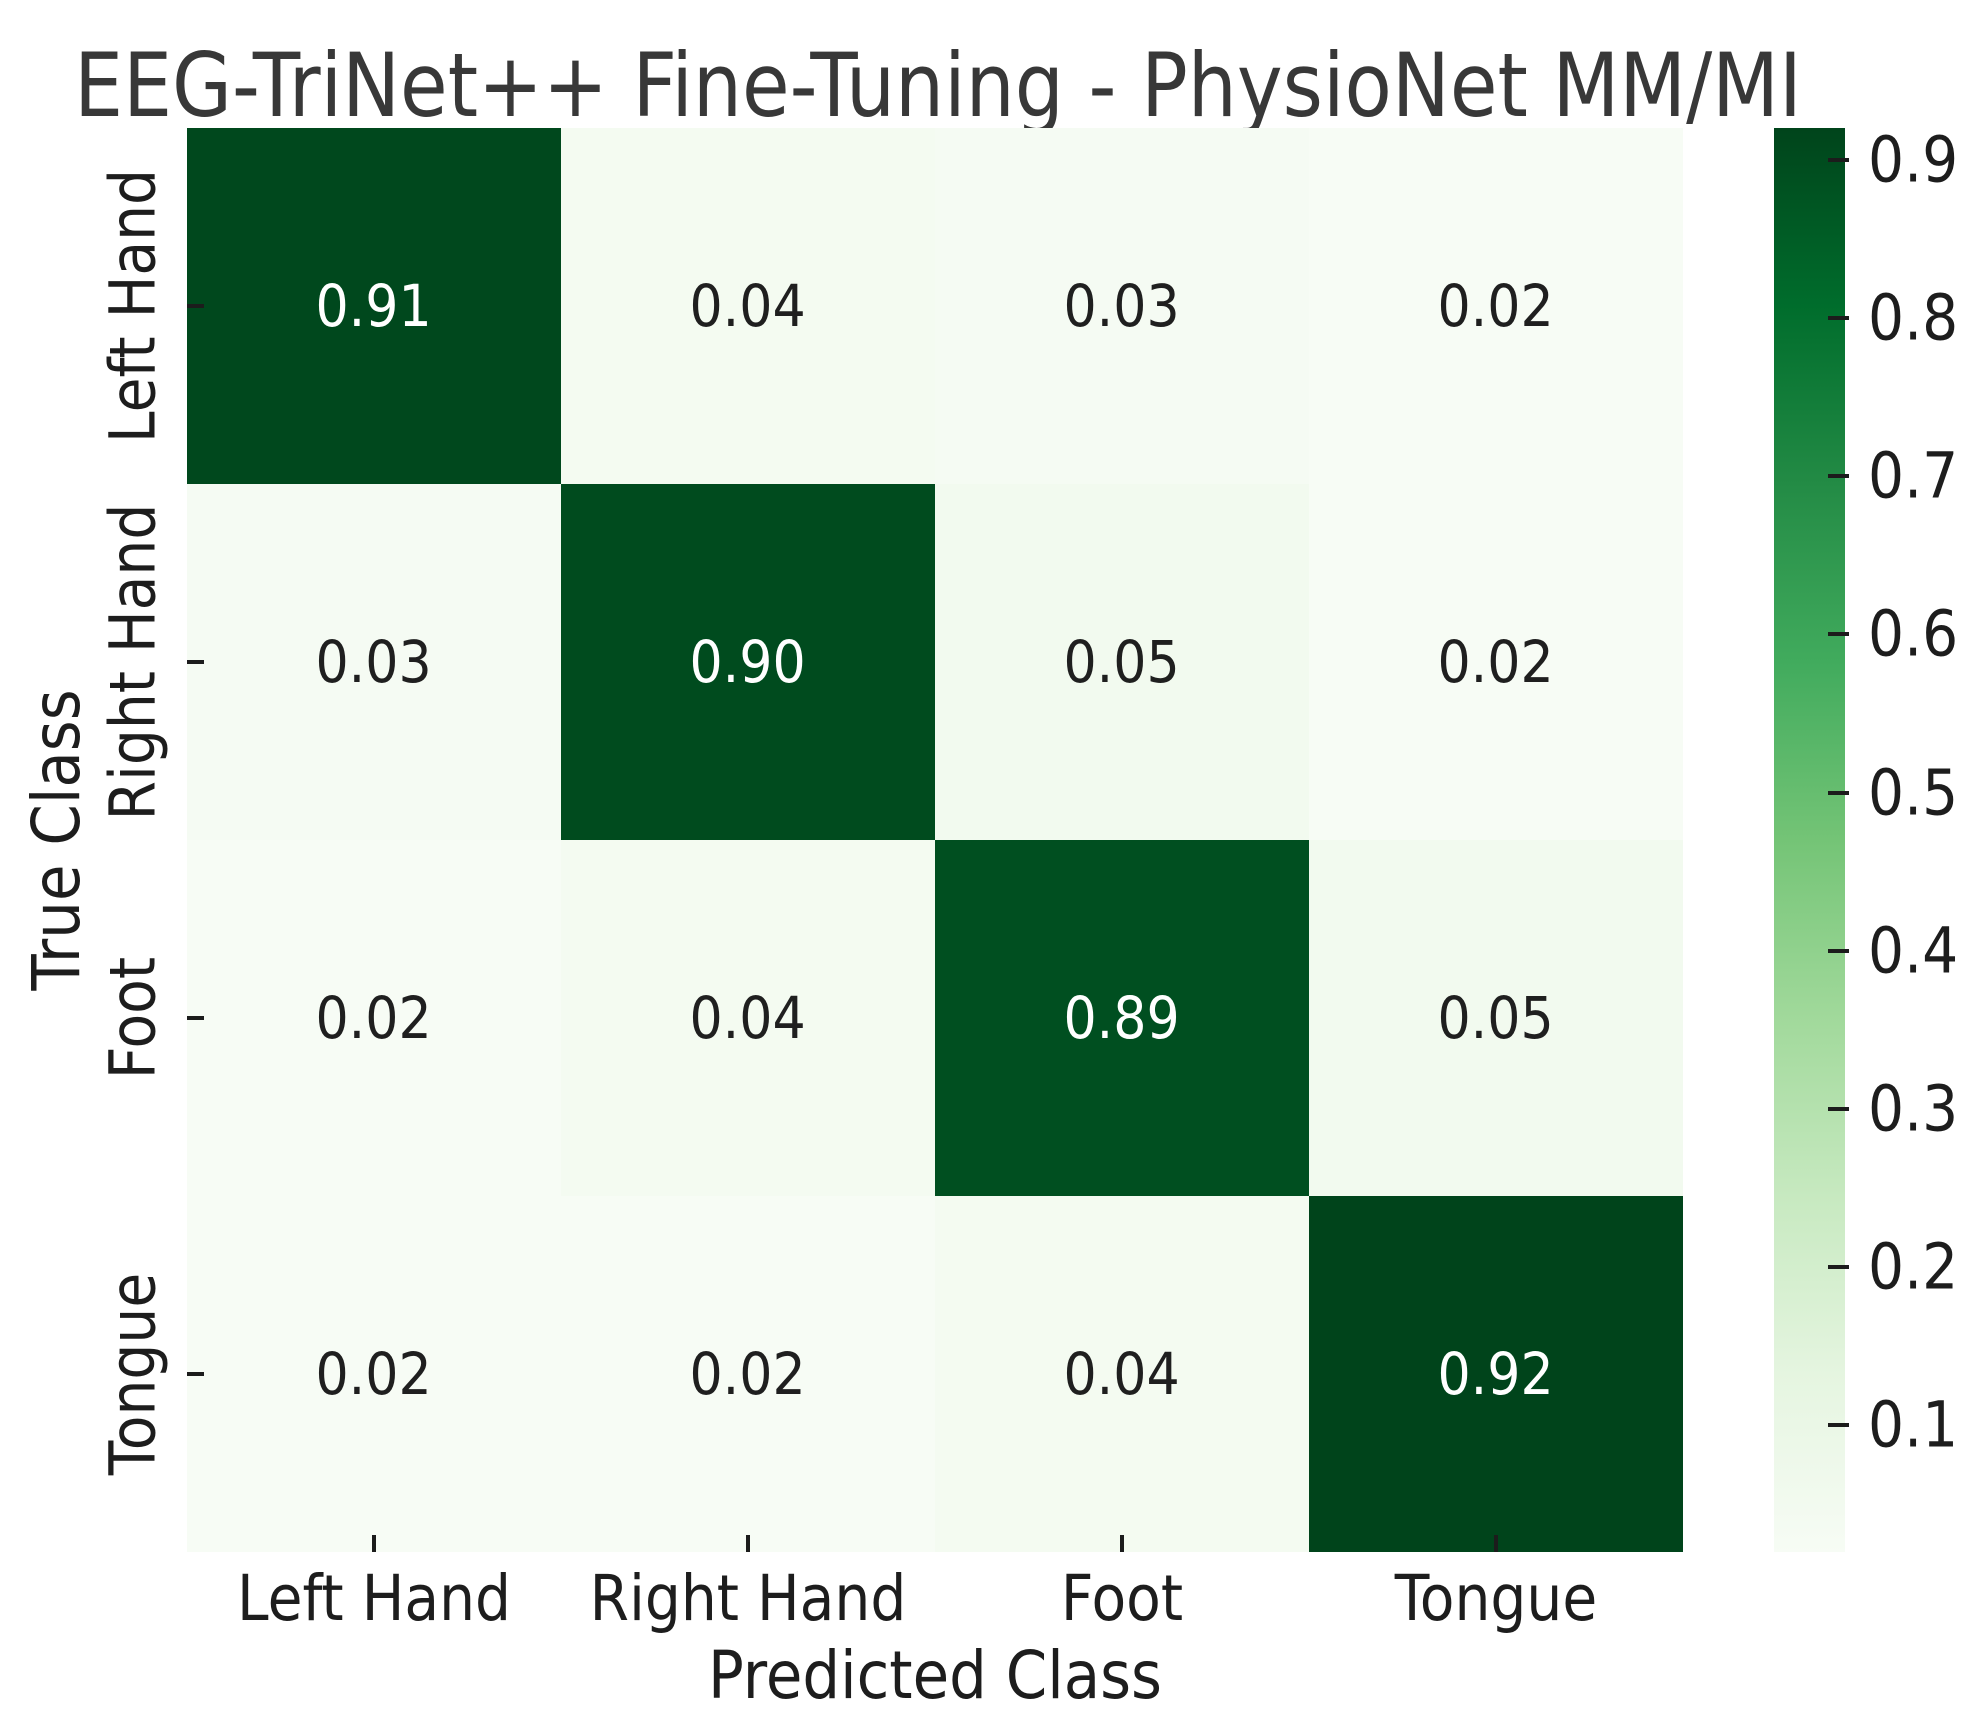 The height and width of the screenshot is (1719, 1983). Describe the element at coordinates (1913, 951) in the screenshot. I see `colorbar-tick-label-0.4: 0.4` at that location.